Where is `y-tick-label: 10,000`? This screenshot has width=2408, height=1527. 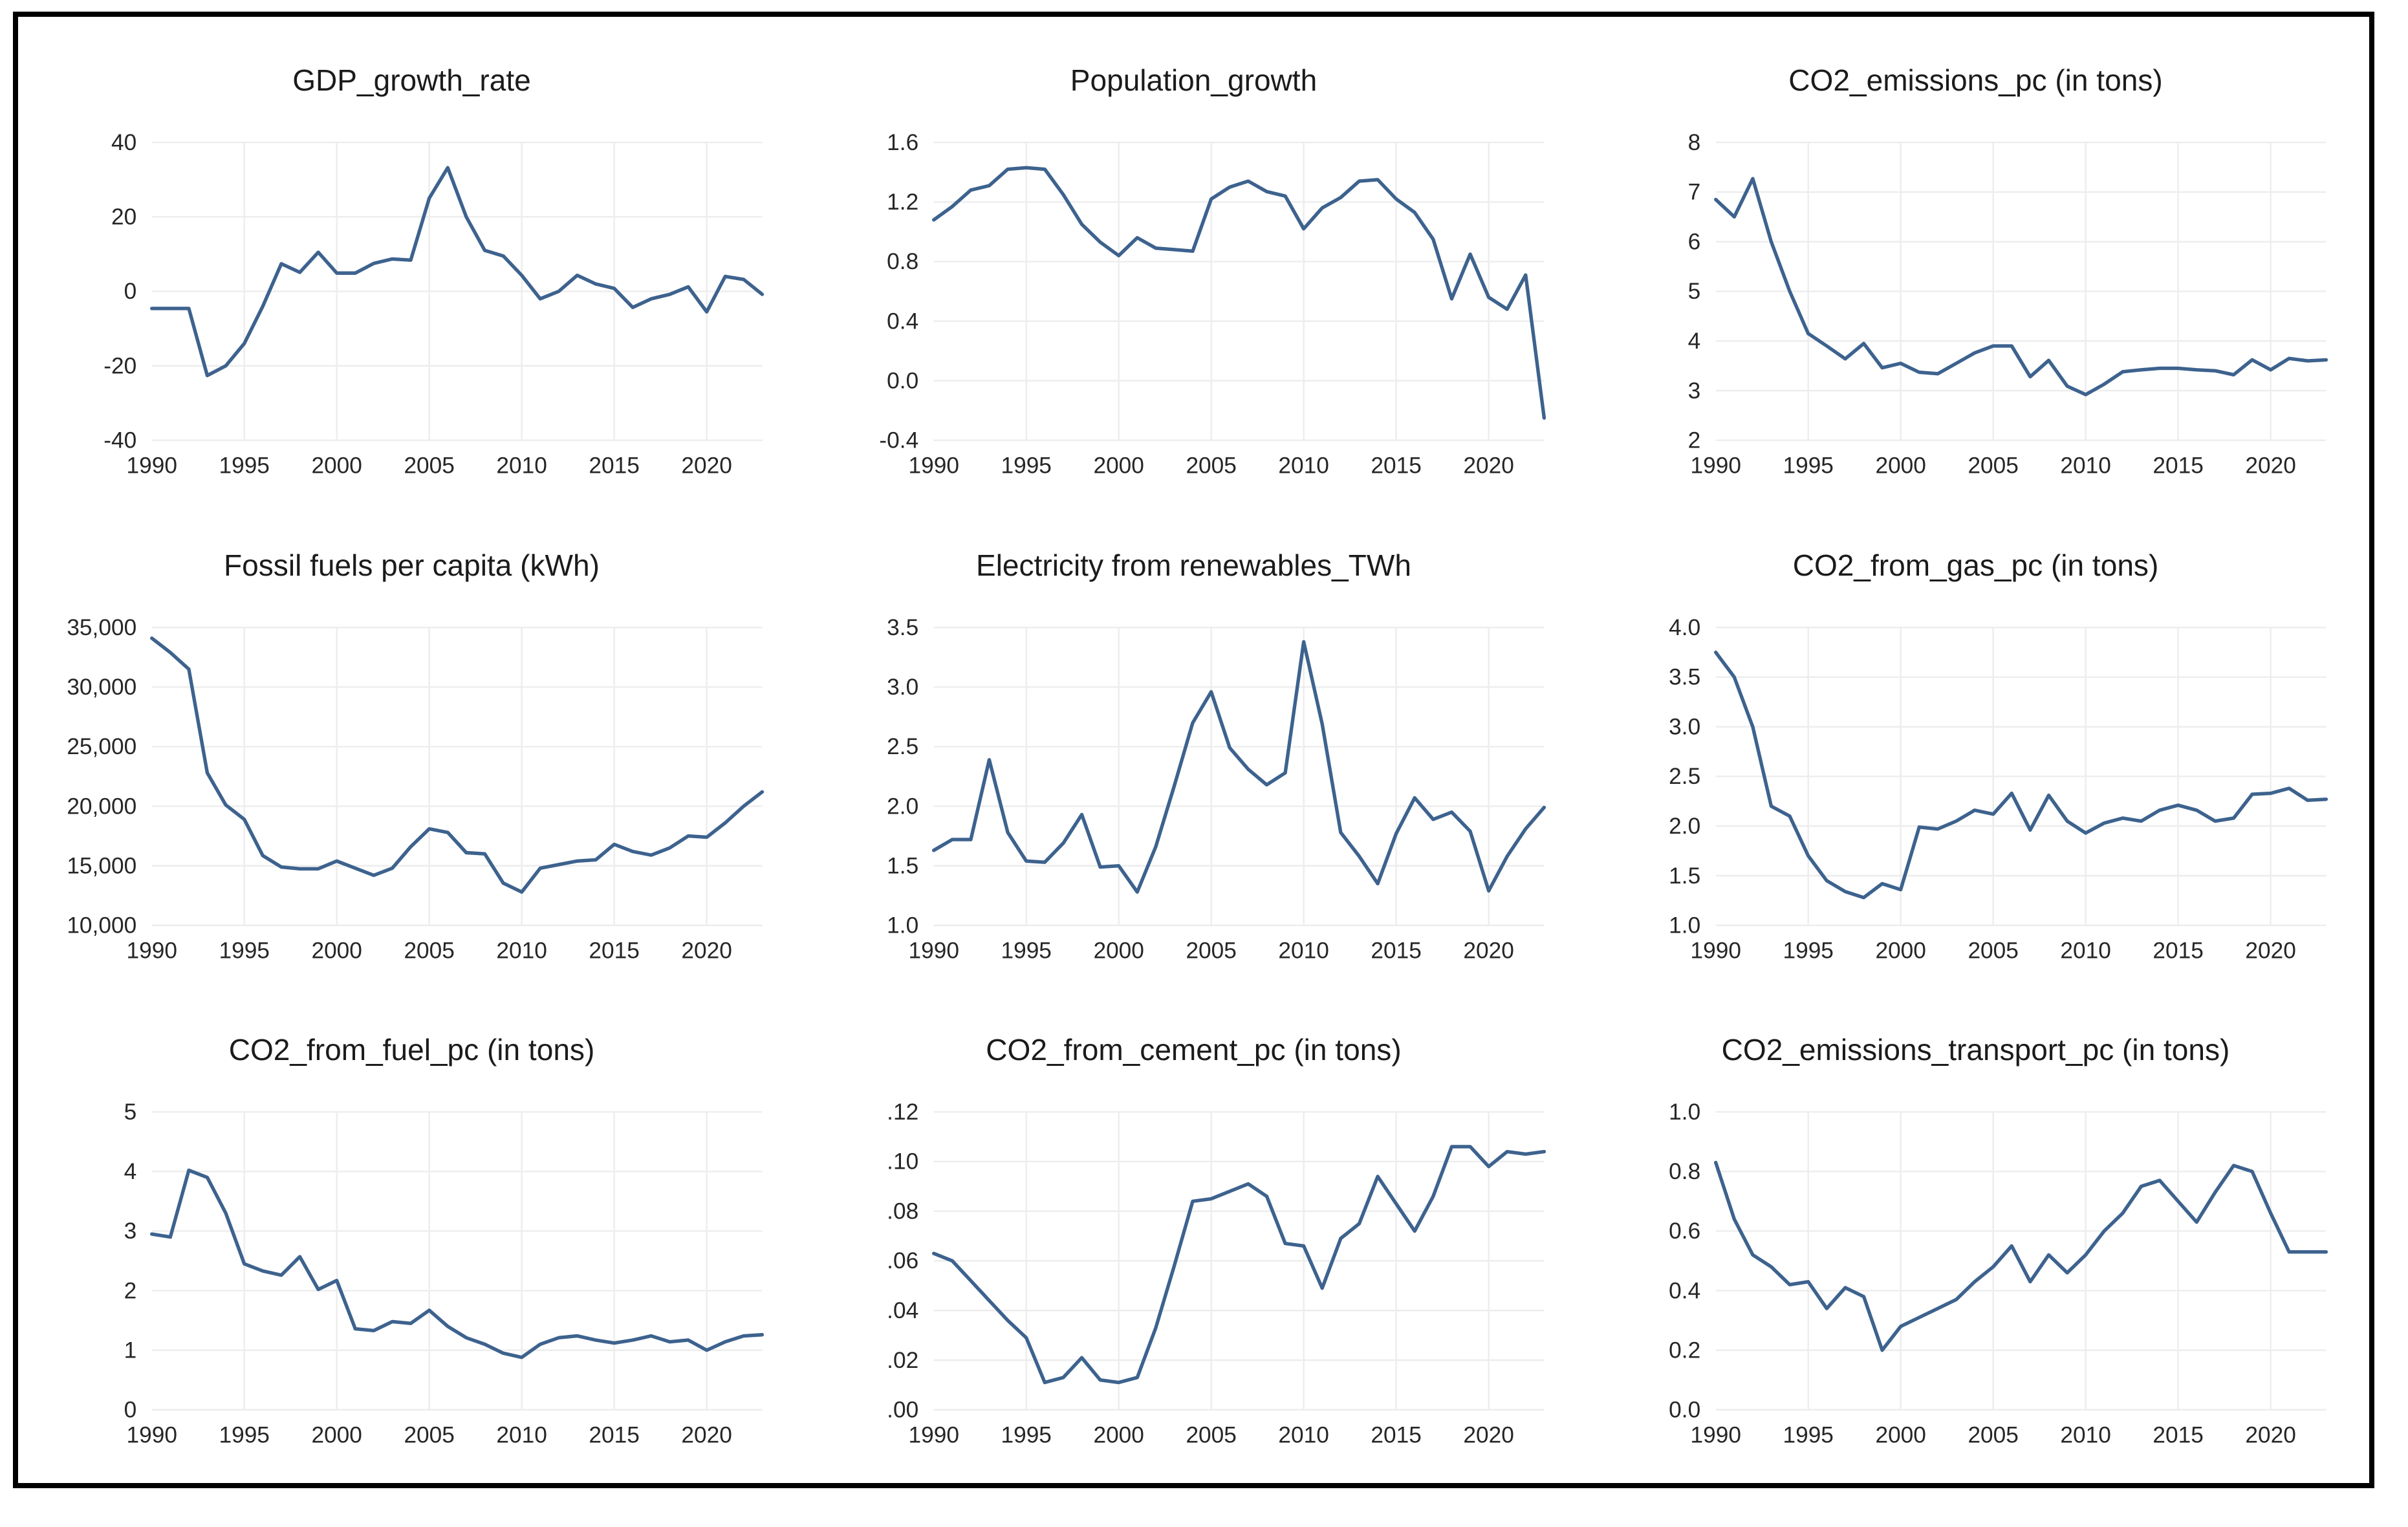 y-tick-label: 10,000 is located at coordinates (101, 925).